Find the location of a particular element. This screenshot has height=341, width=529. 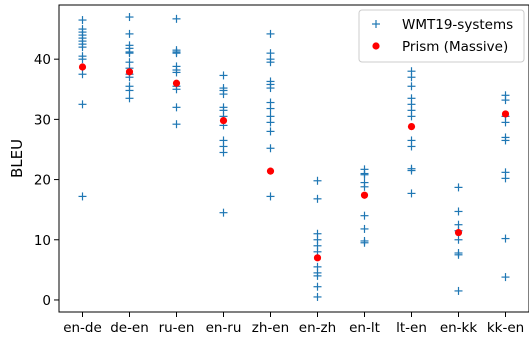

legend-box is located at coordinates (441, 36).